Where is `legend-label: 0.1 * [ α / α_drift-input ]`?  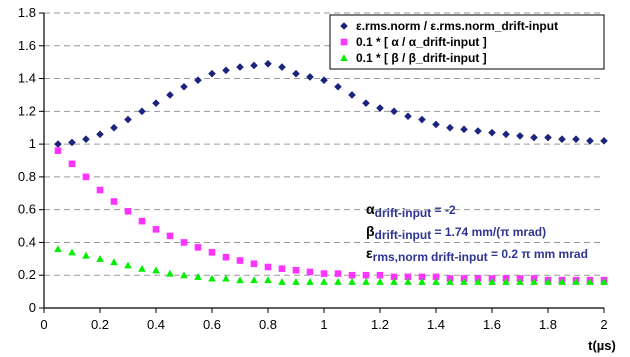
legend-label: 0.1 * [ α / α_drift-input ] is located at coordinates (421, 42).